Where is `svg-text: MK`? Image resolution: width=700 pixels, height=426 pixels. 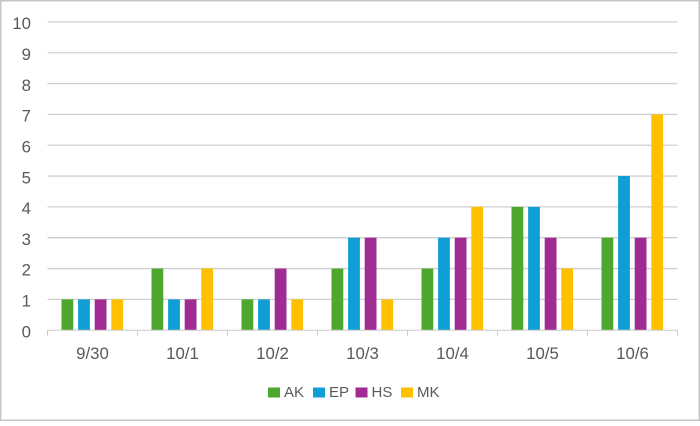
svg-text: MK is located at coordinates (428, 392).